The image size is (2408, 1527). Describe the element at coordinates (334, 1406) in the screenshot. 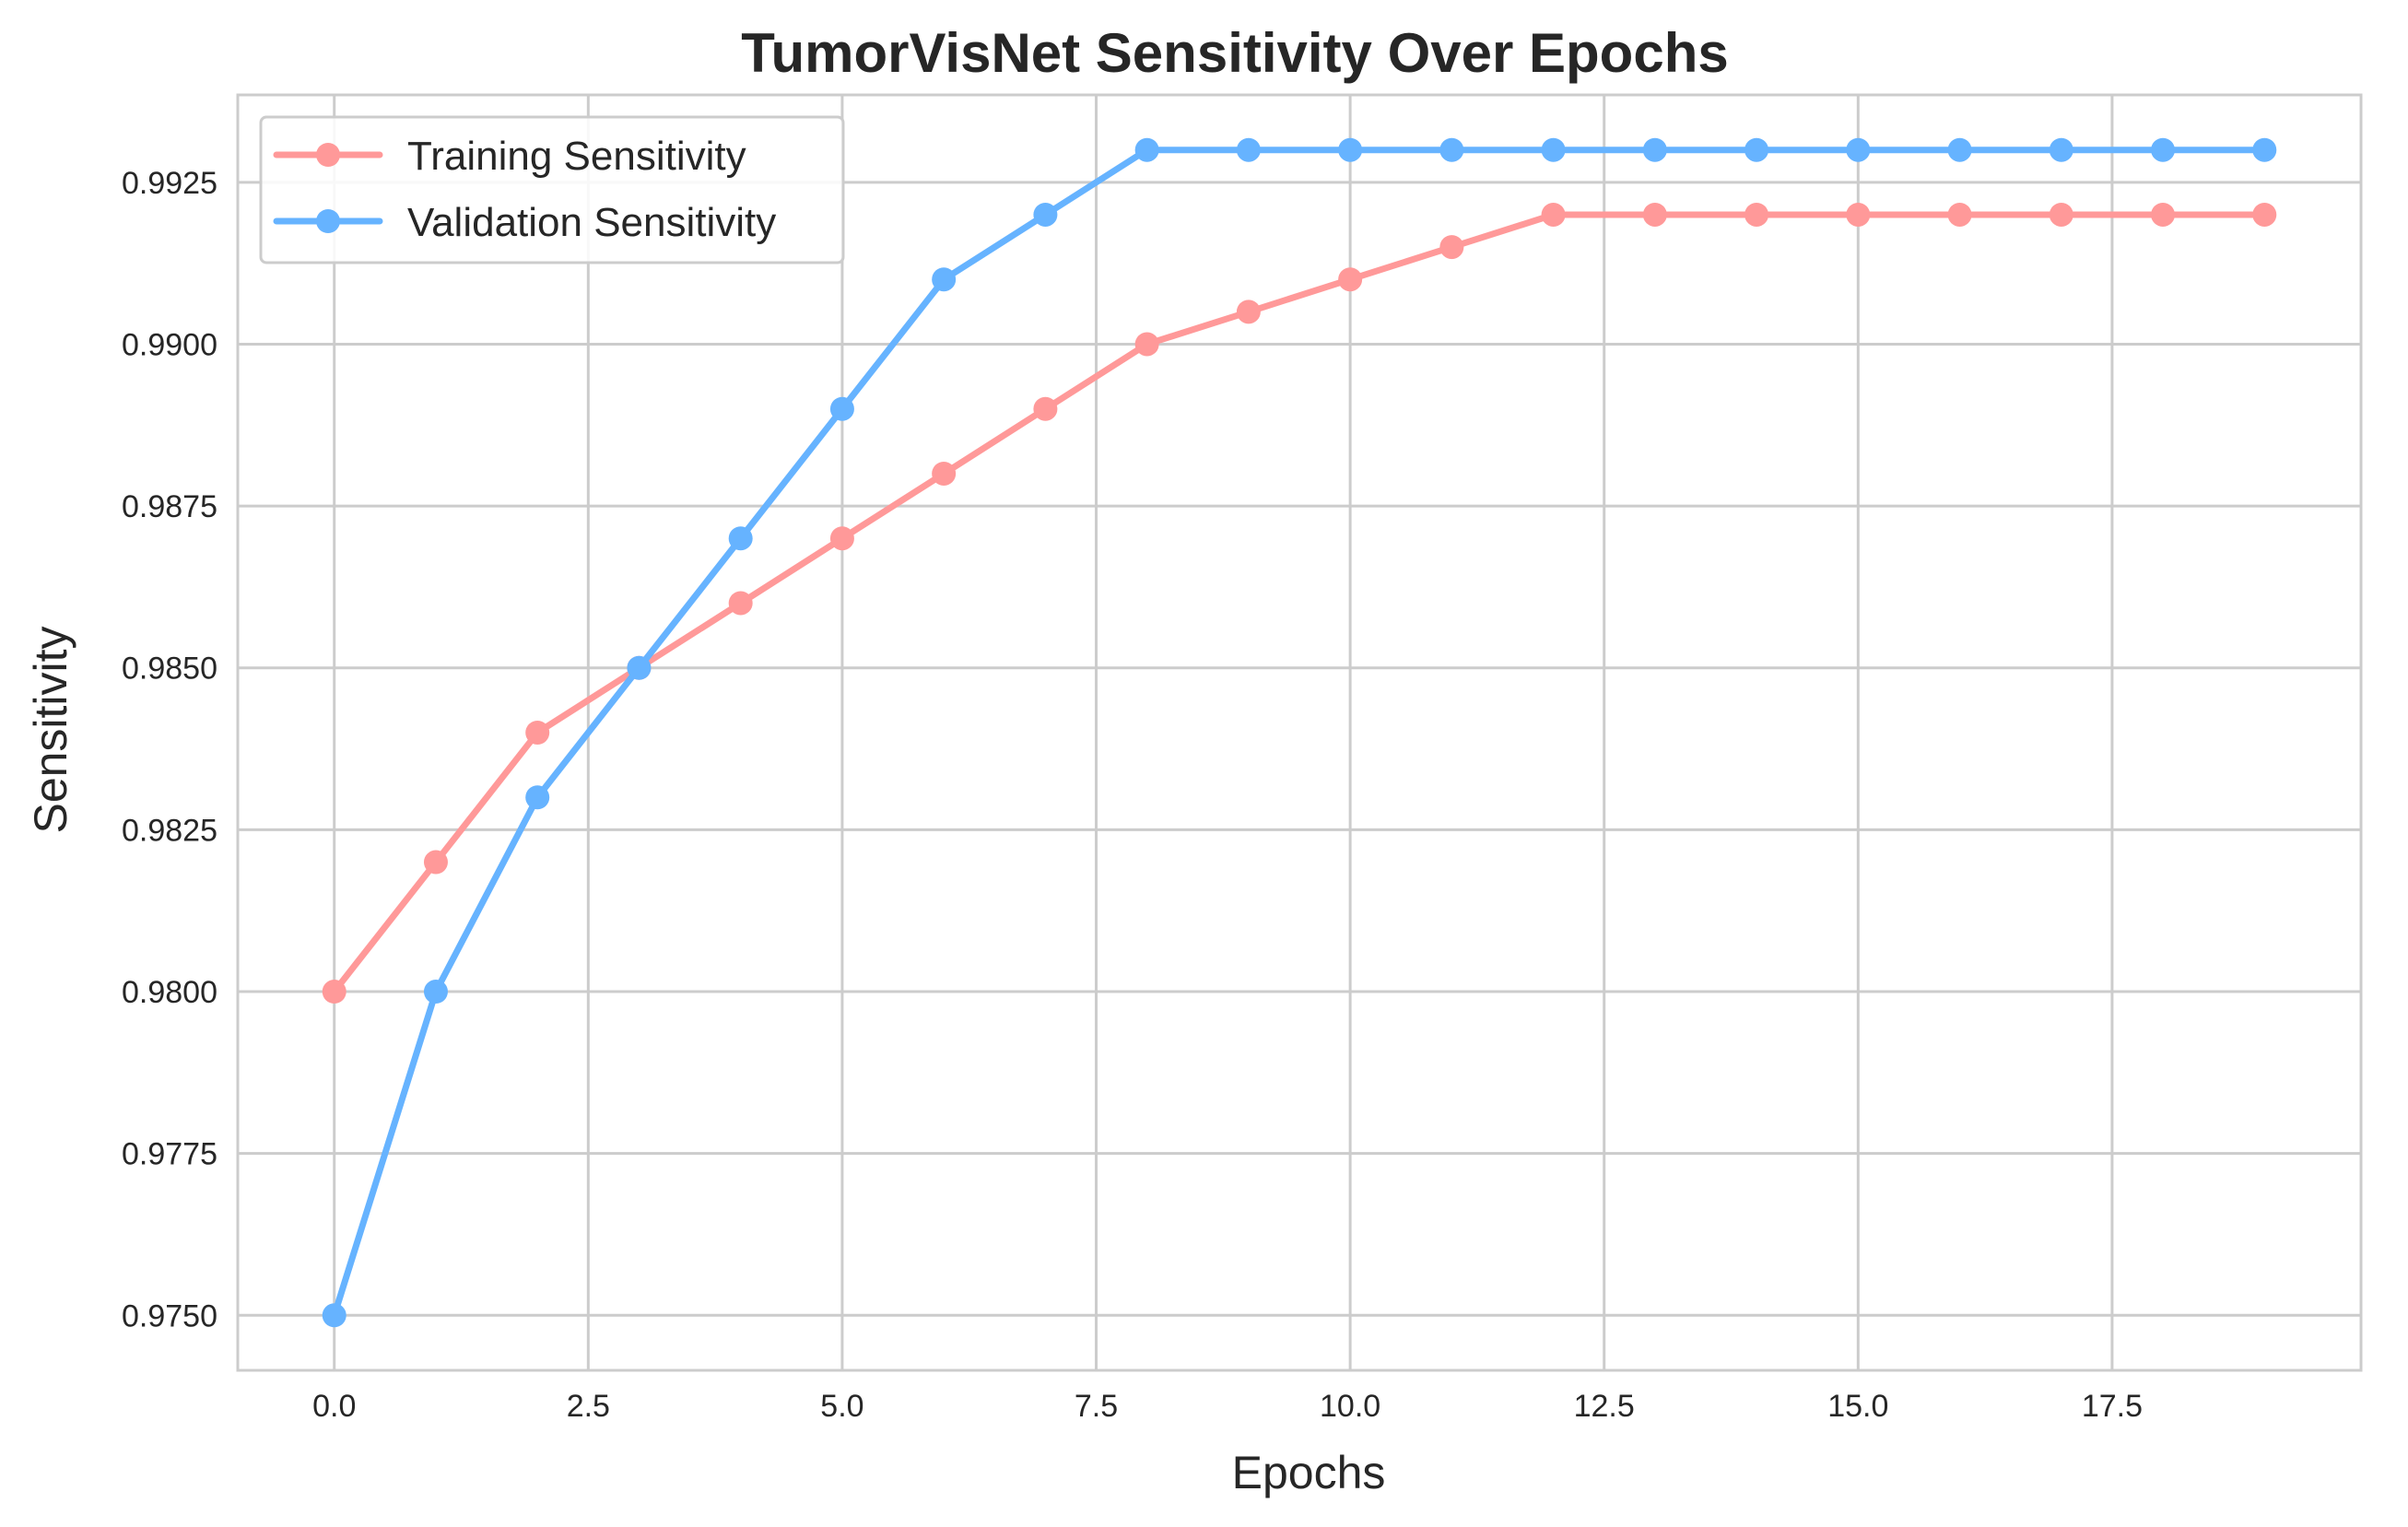

I see `x-tick-label: 0.0` at that location.